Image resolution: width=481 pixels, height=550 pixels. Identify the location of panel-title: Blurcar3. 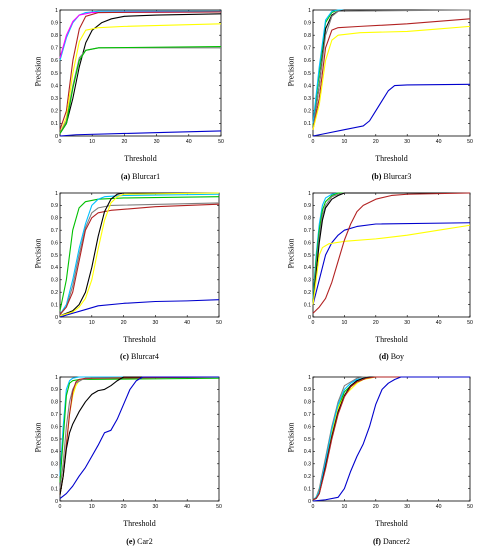
(397, 176).